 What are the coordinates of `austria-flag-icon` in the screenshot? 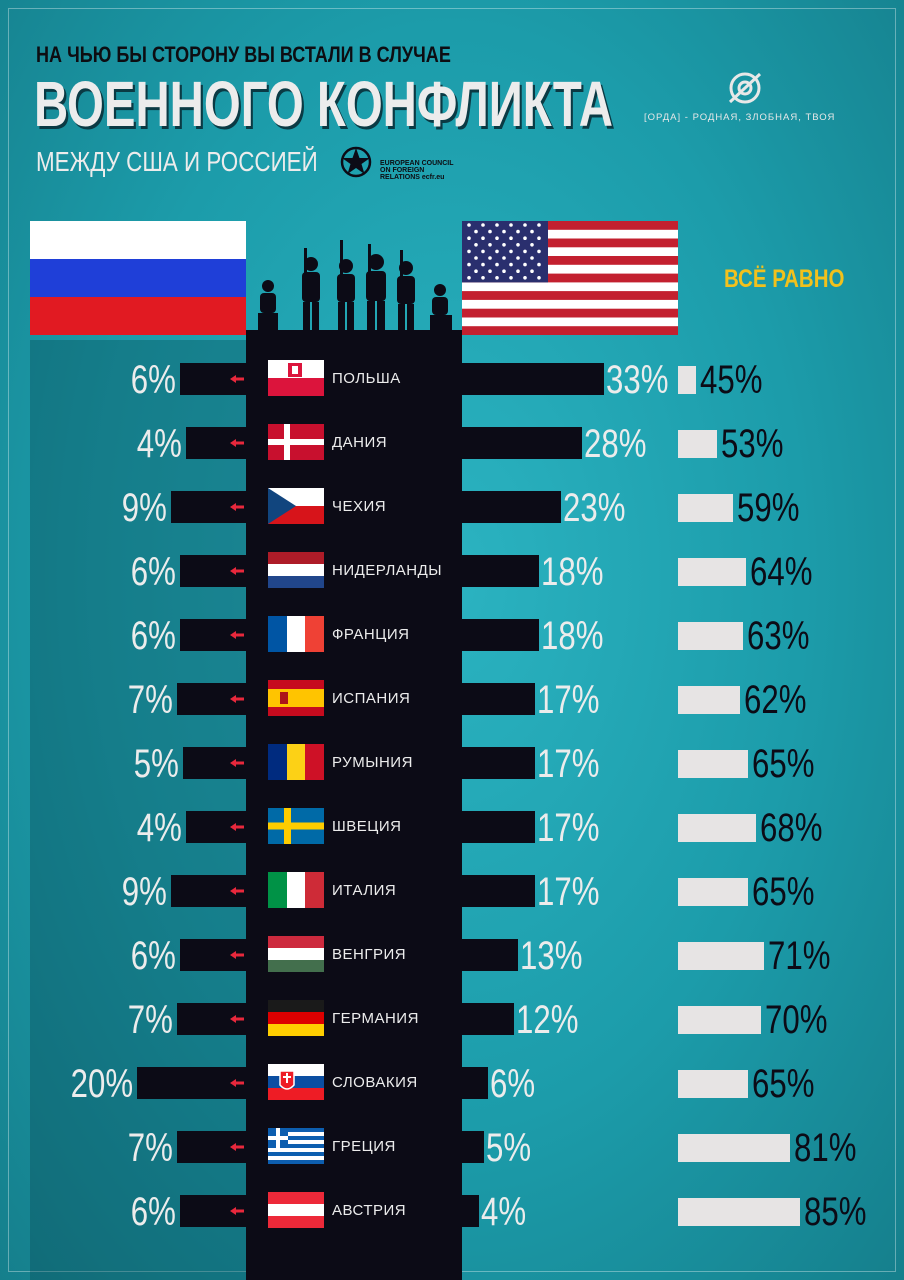 It's located at (296, 1210).